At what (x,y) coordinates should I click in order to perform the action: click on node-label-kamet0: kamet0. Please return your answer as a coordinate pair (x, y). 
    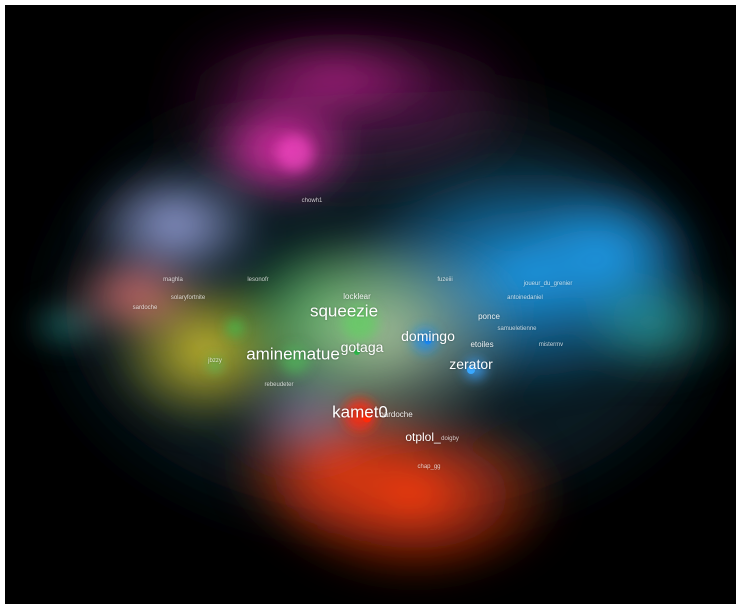
    Looking at the image, I should click on (360, 412).